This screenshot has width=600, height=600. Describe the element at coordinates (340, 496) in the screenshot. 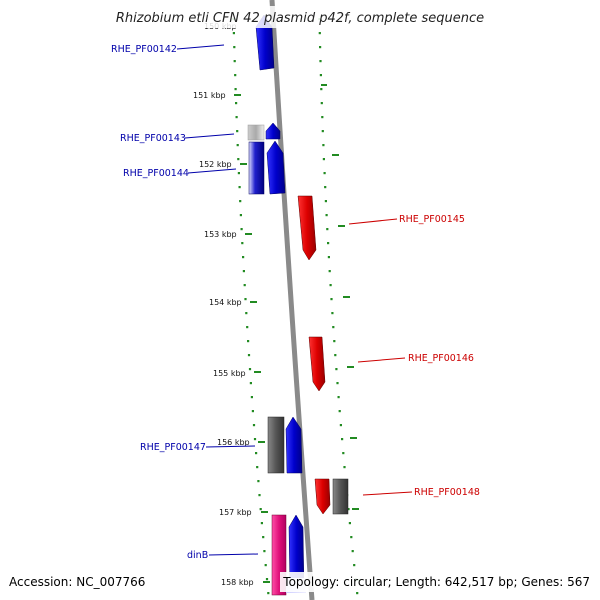

I see `gene-rhe-pf00148-grey` at that location.